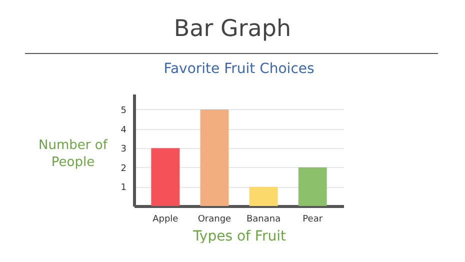  Describe the element at coordinates (73, 154) in the screenshot. I see `y-axis-title: Number of People` at that location.